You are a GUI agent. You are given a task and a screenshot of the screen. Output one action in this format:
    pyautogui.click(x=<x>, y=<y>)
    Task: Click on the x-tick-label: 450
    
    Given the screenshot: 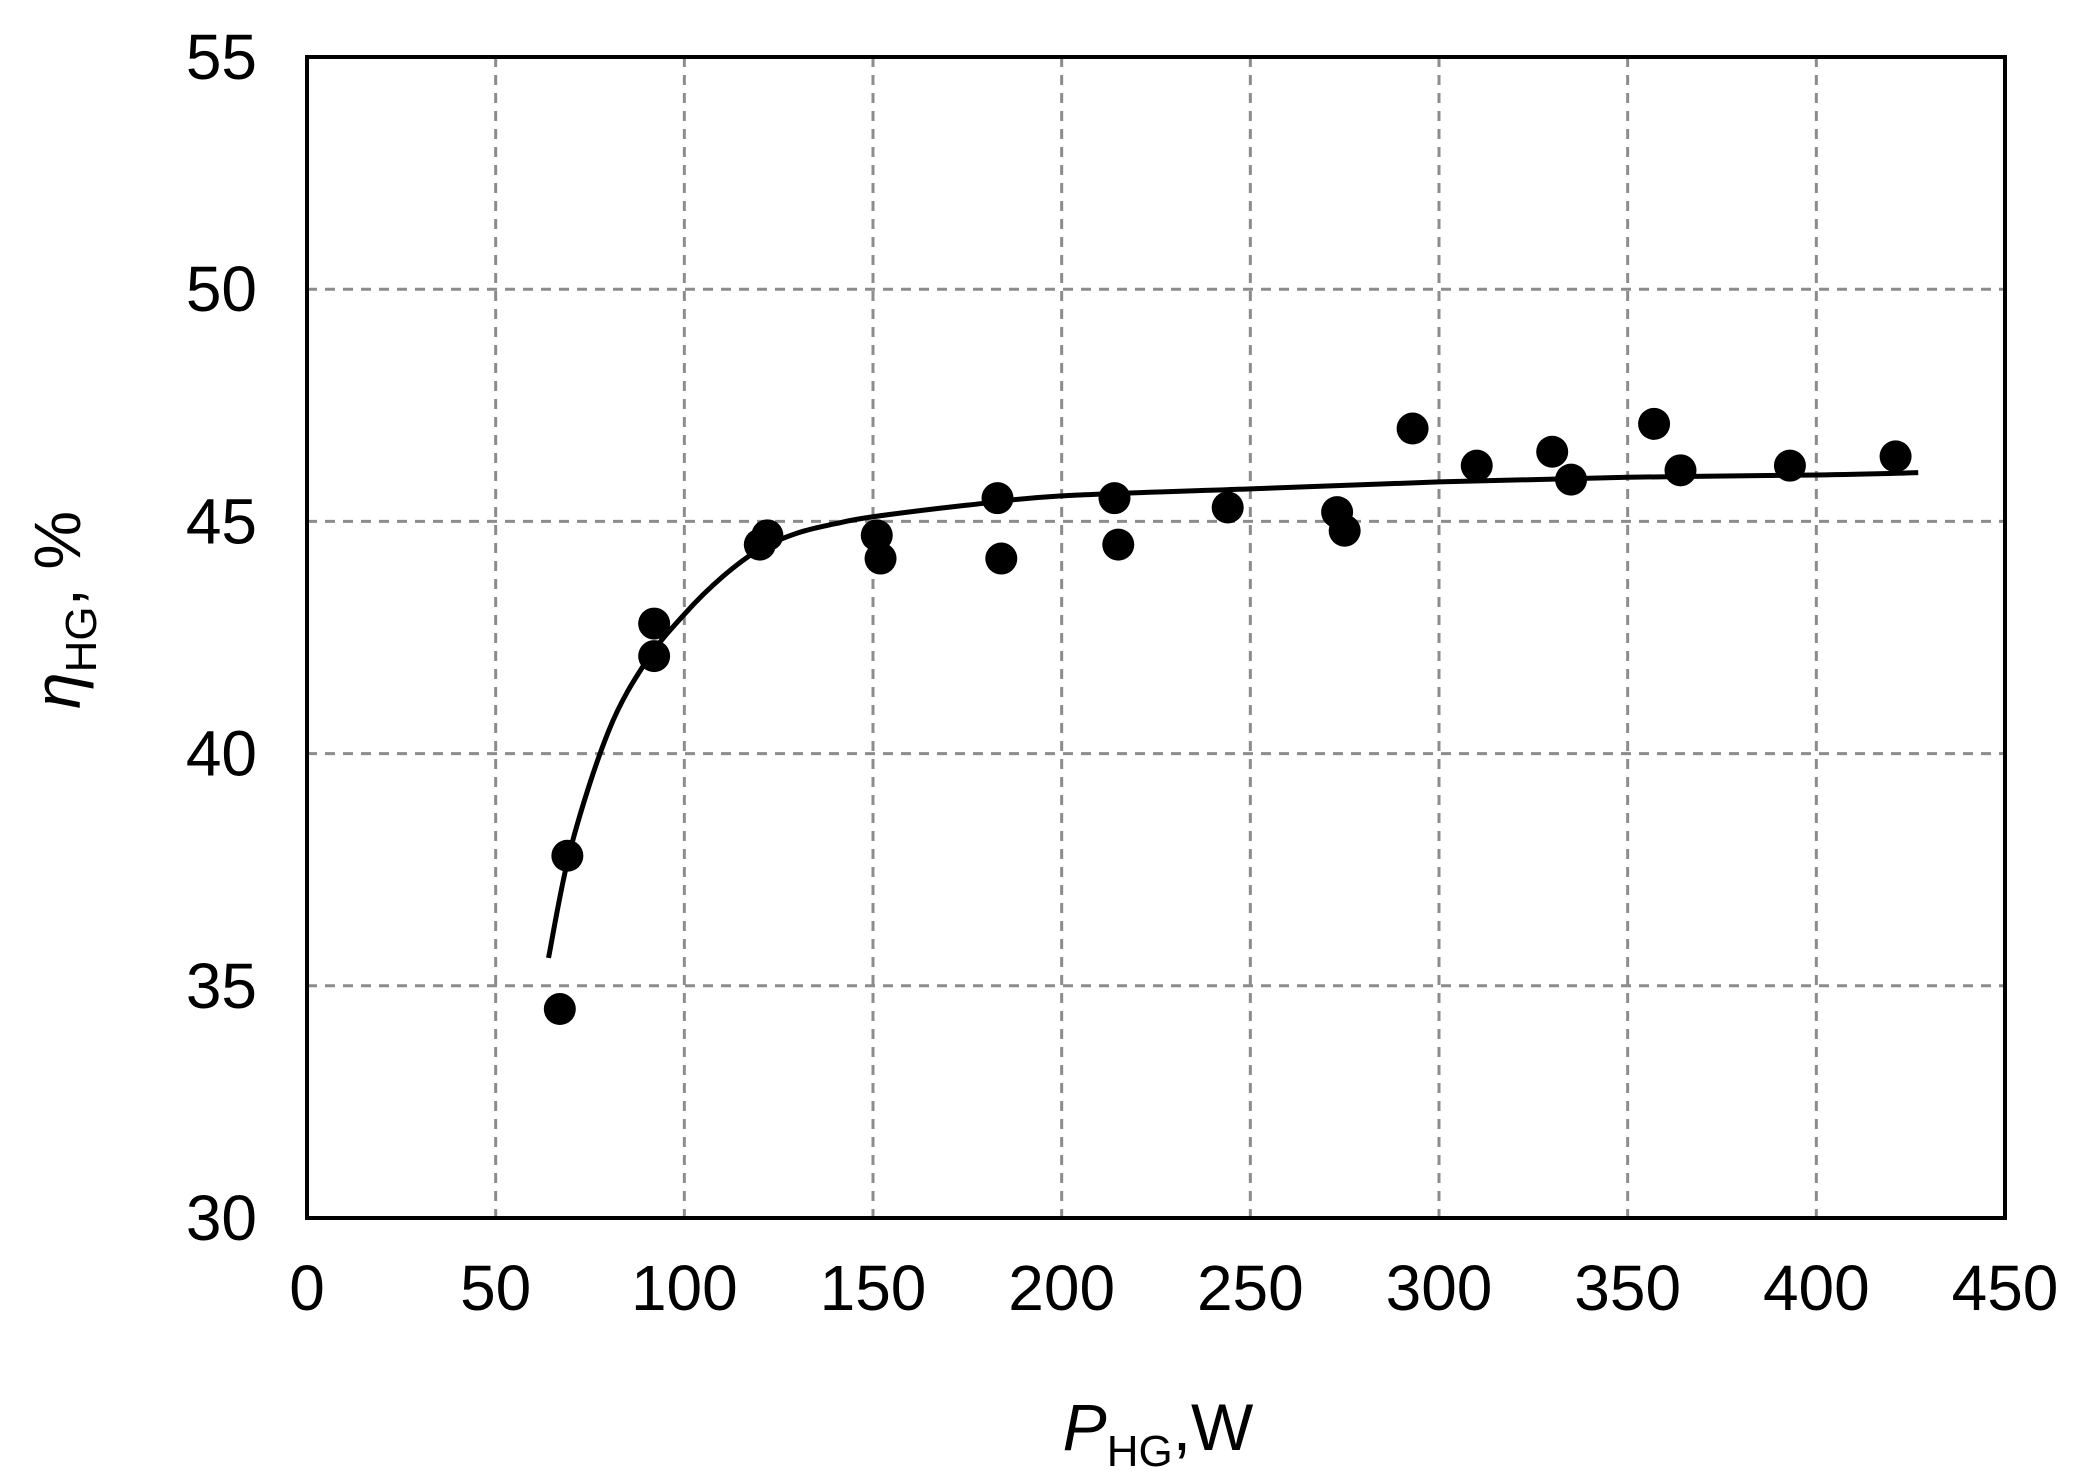 What is the action you would take?
    pyautogui.click(x=2005, y=1288)
    